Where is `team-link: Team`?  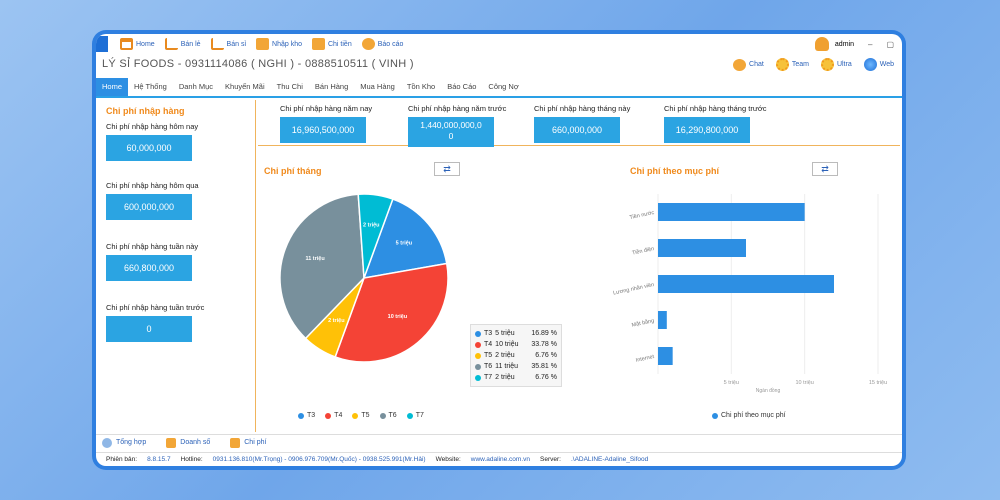
team-link: Team is located at coordinates (792, 64).